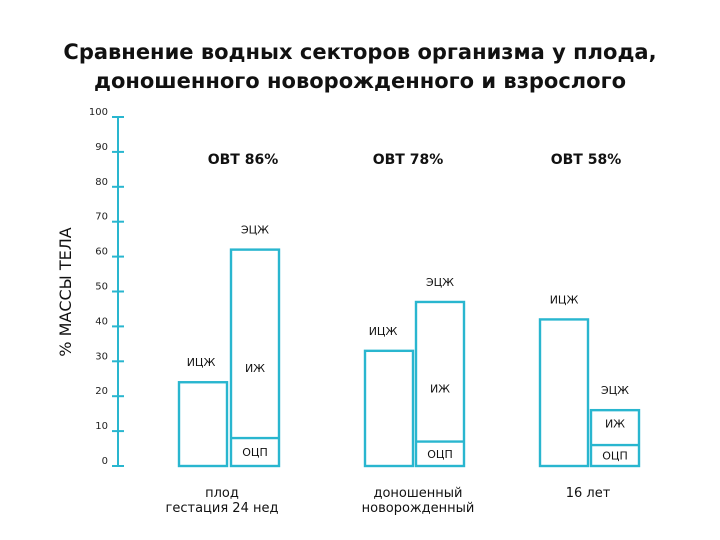 The width and height of the screenshot is (720, 540). Describe the element at coordinates (588, 493) in the screenshot. I see `group-label: 16 лет` at that location.